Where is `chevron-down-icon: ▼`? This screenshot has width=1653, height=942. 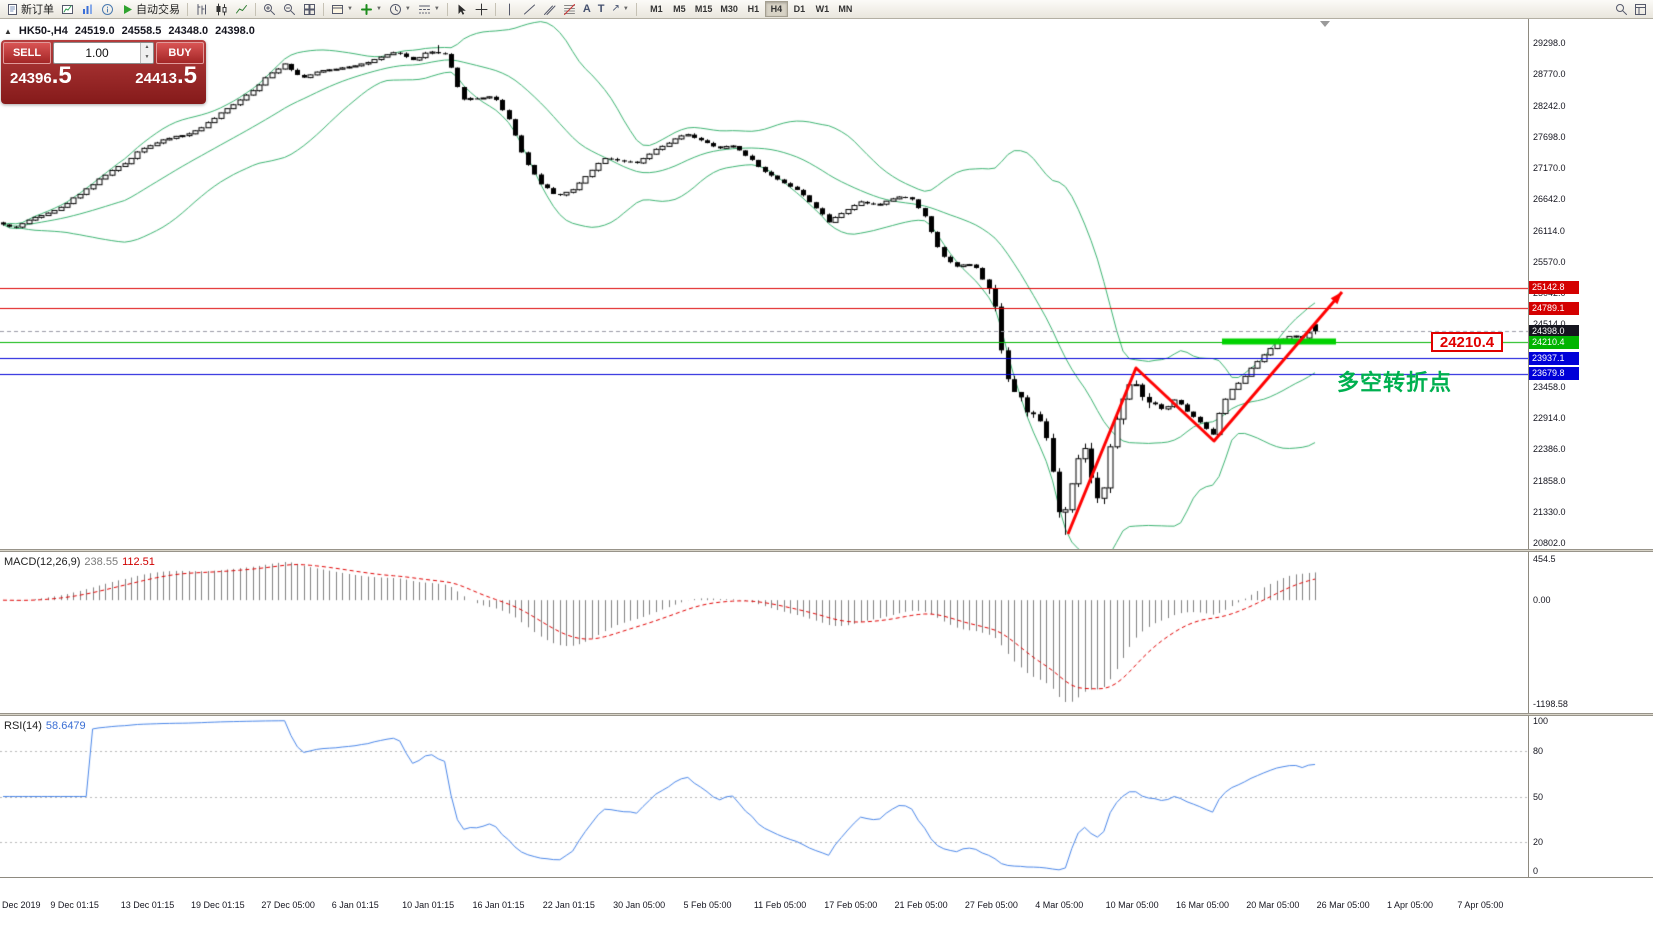 chevron-down-icon: ▼ is located at coordinates (350, 9).